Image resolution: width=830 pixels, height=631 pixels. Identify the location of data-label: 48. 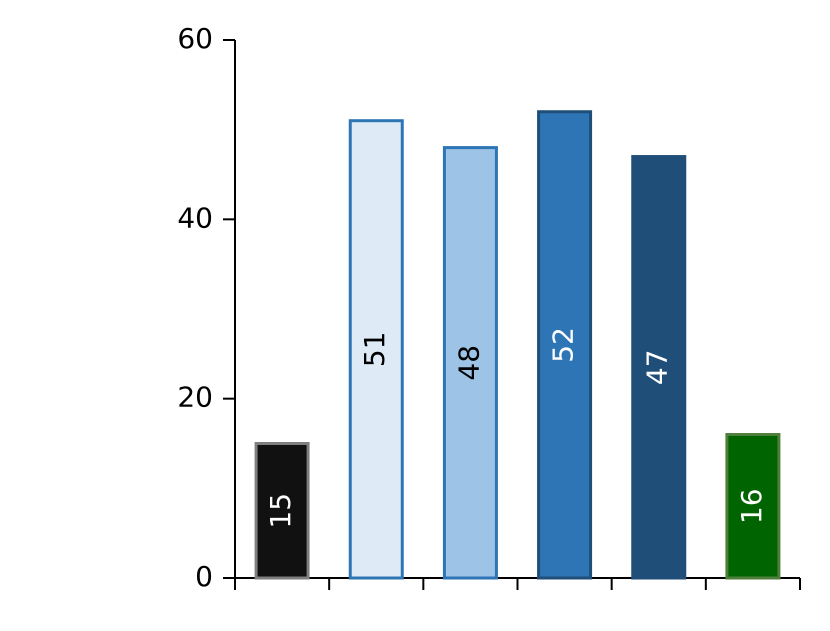
(468, 363).